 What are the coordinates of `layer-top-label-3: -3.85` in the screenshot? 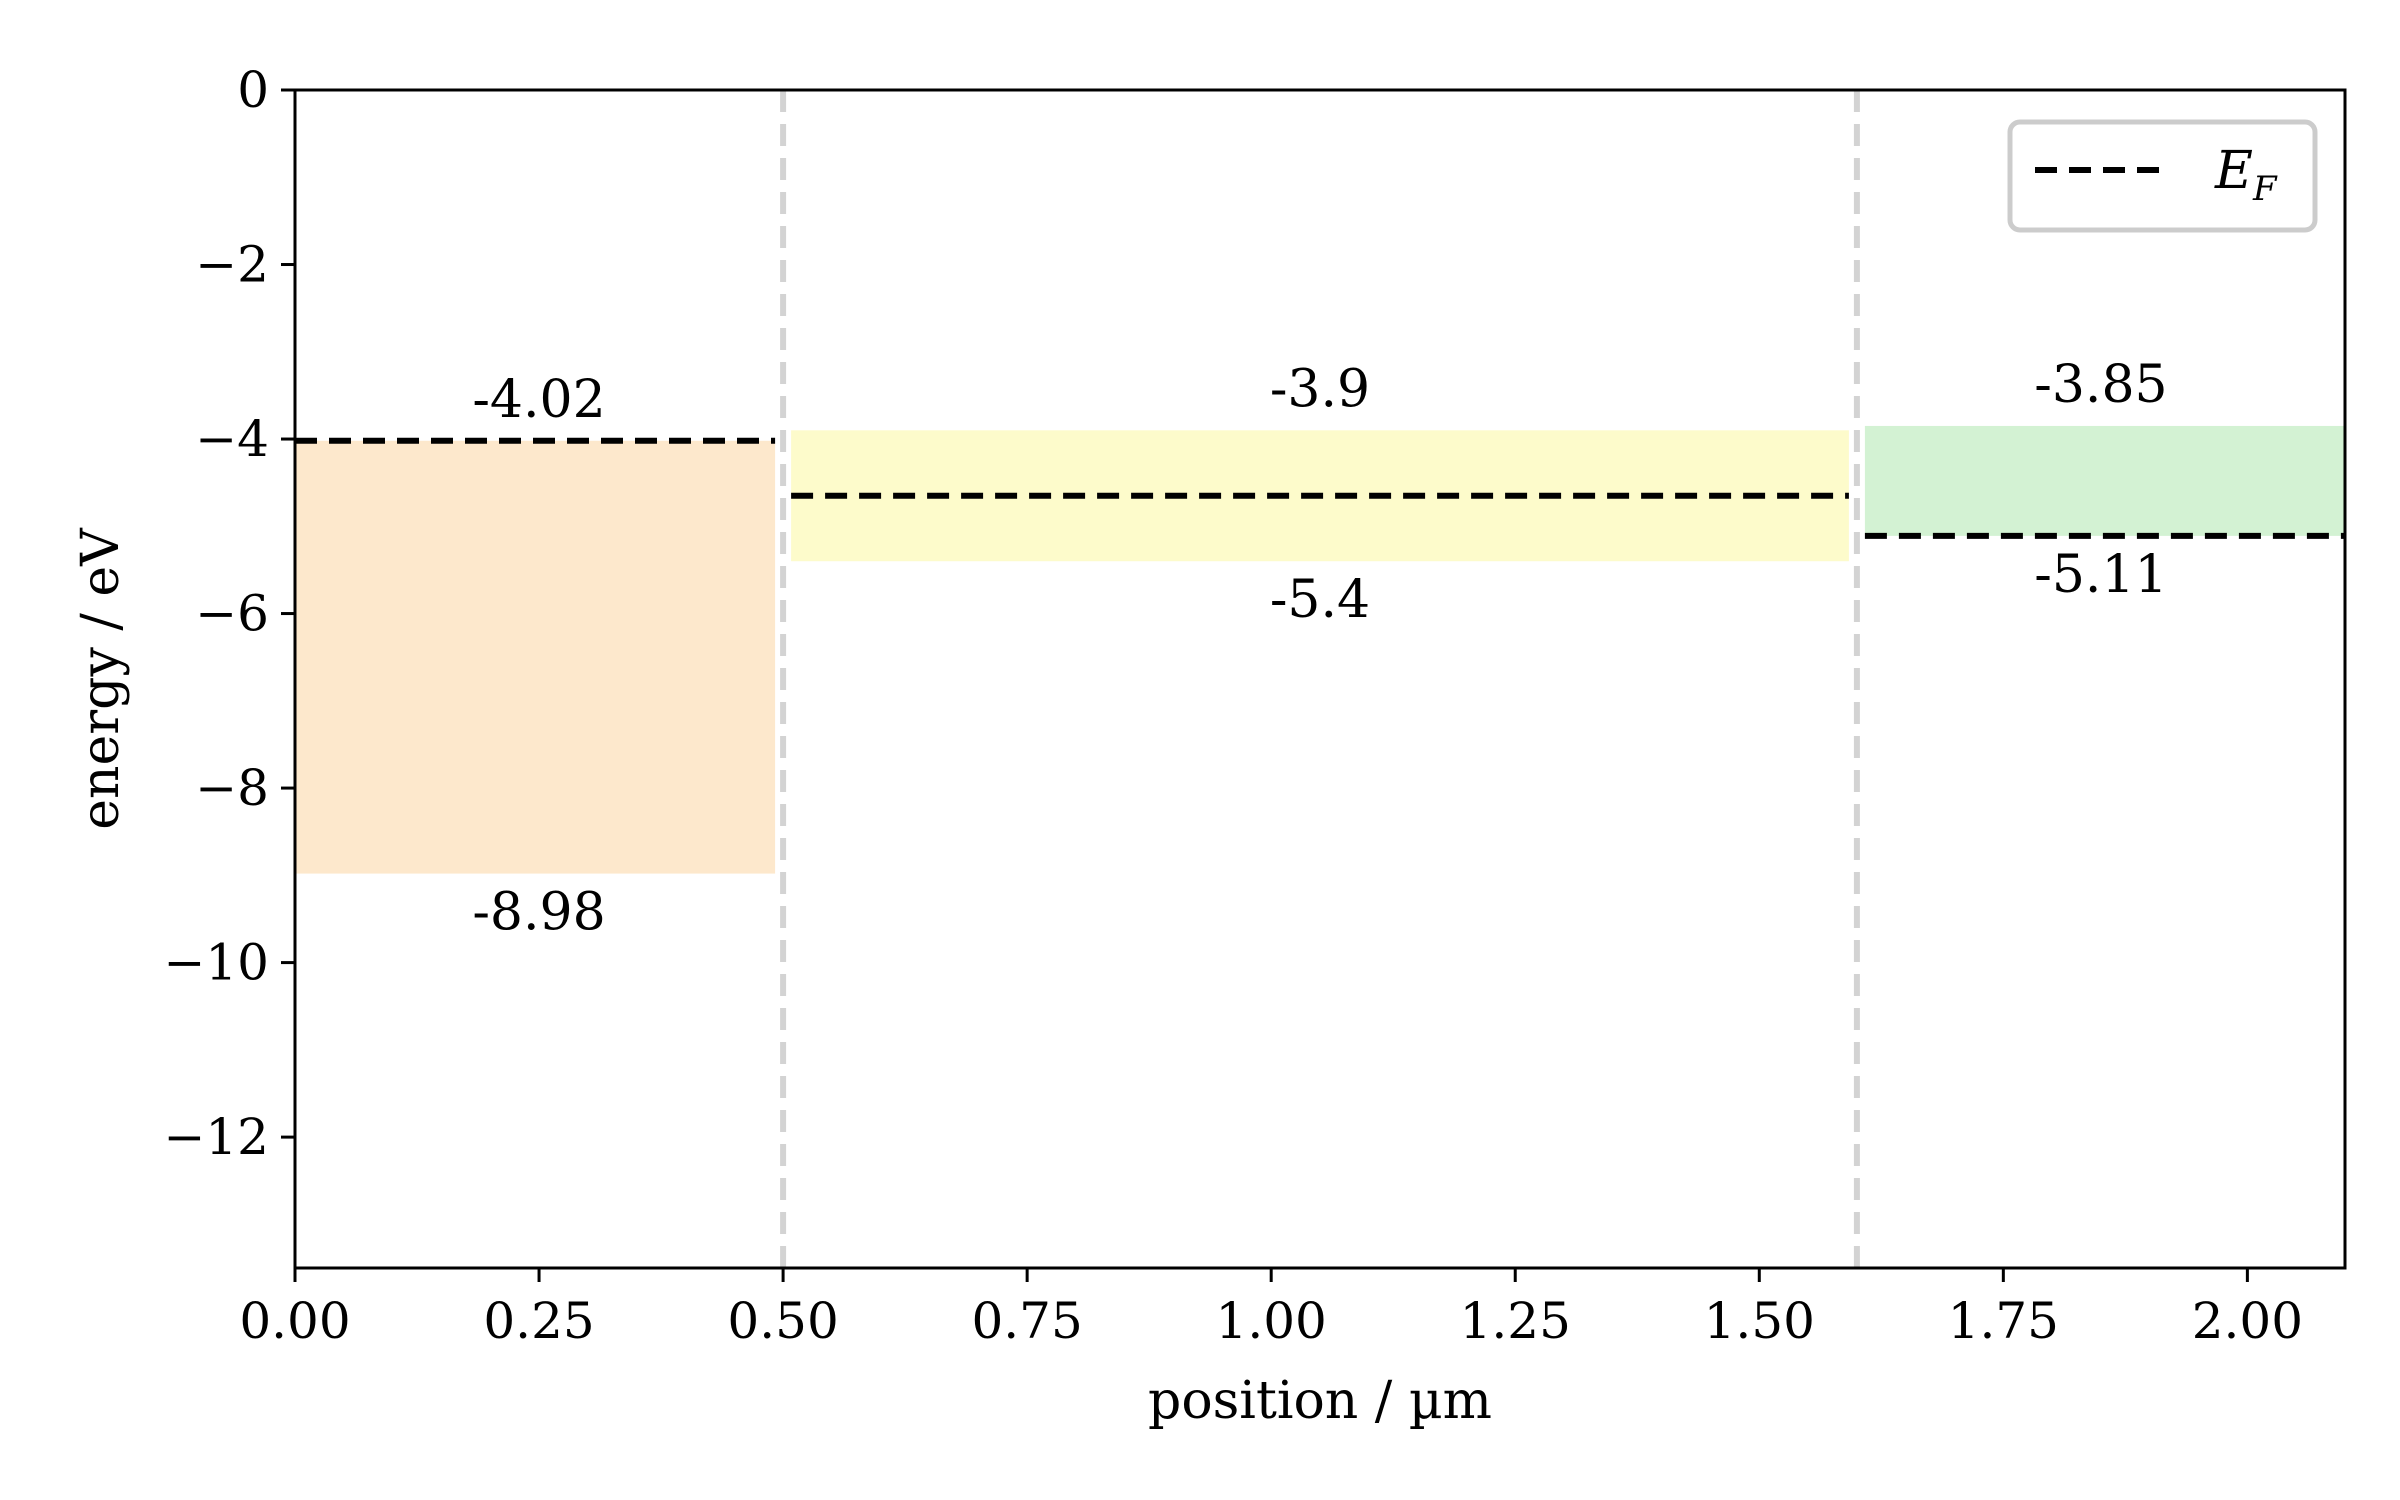 It's located at (2100, 385).